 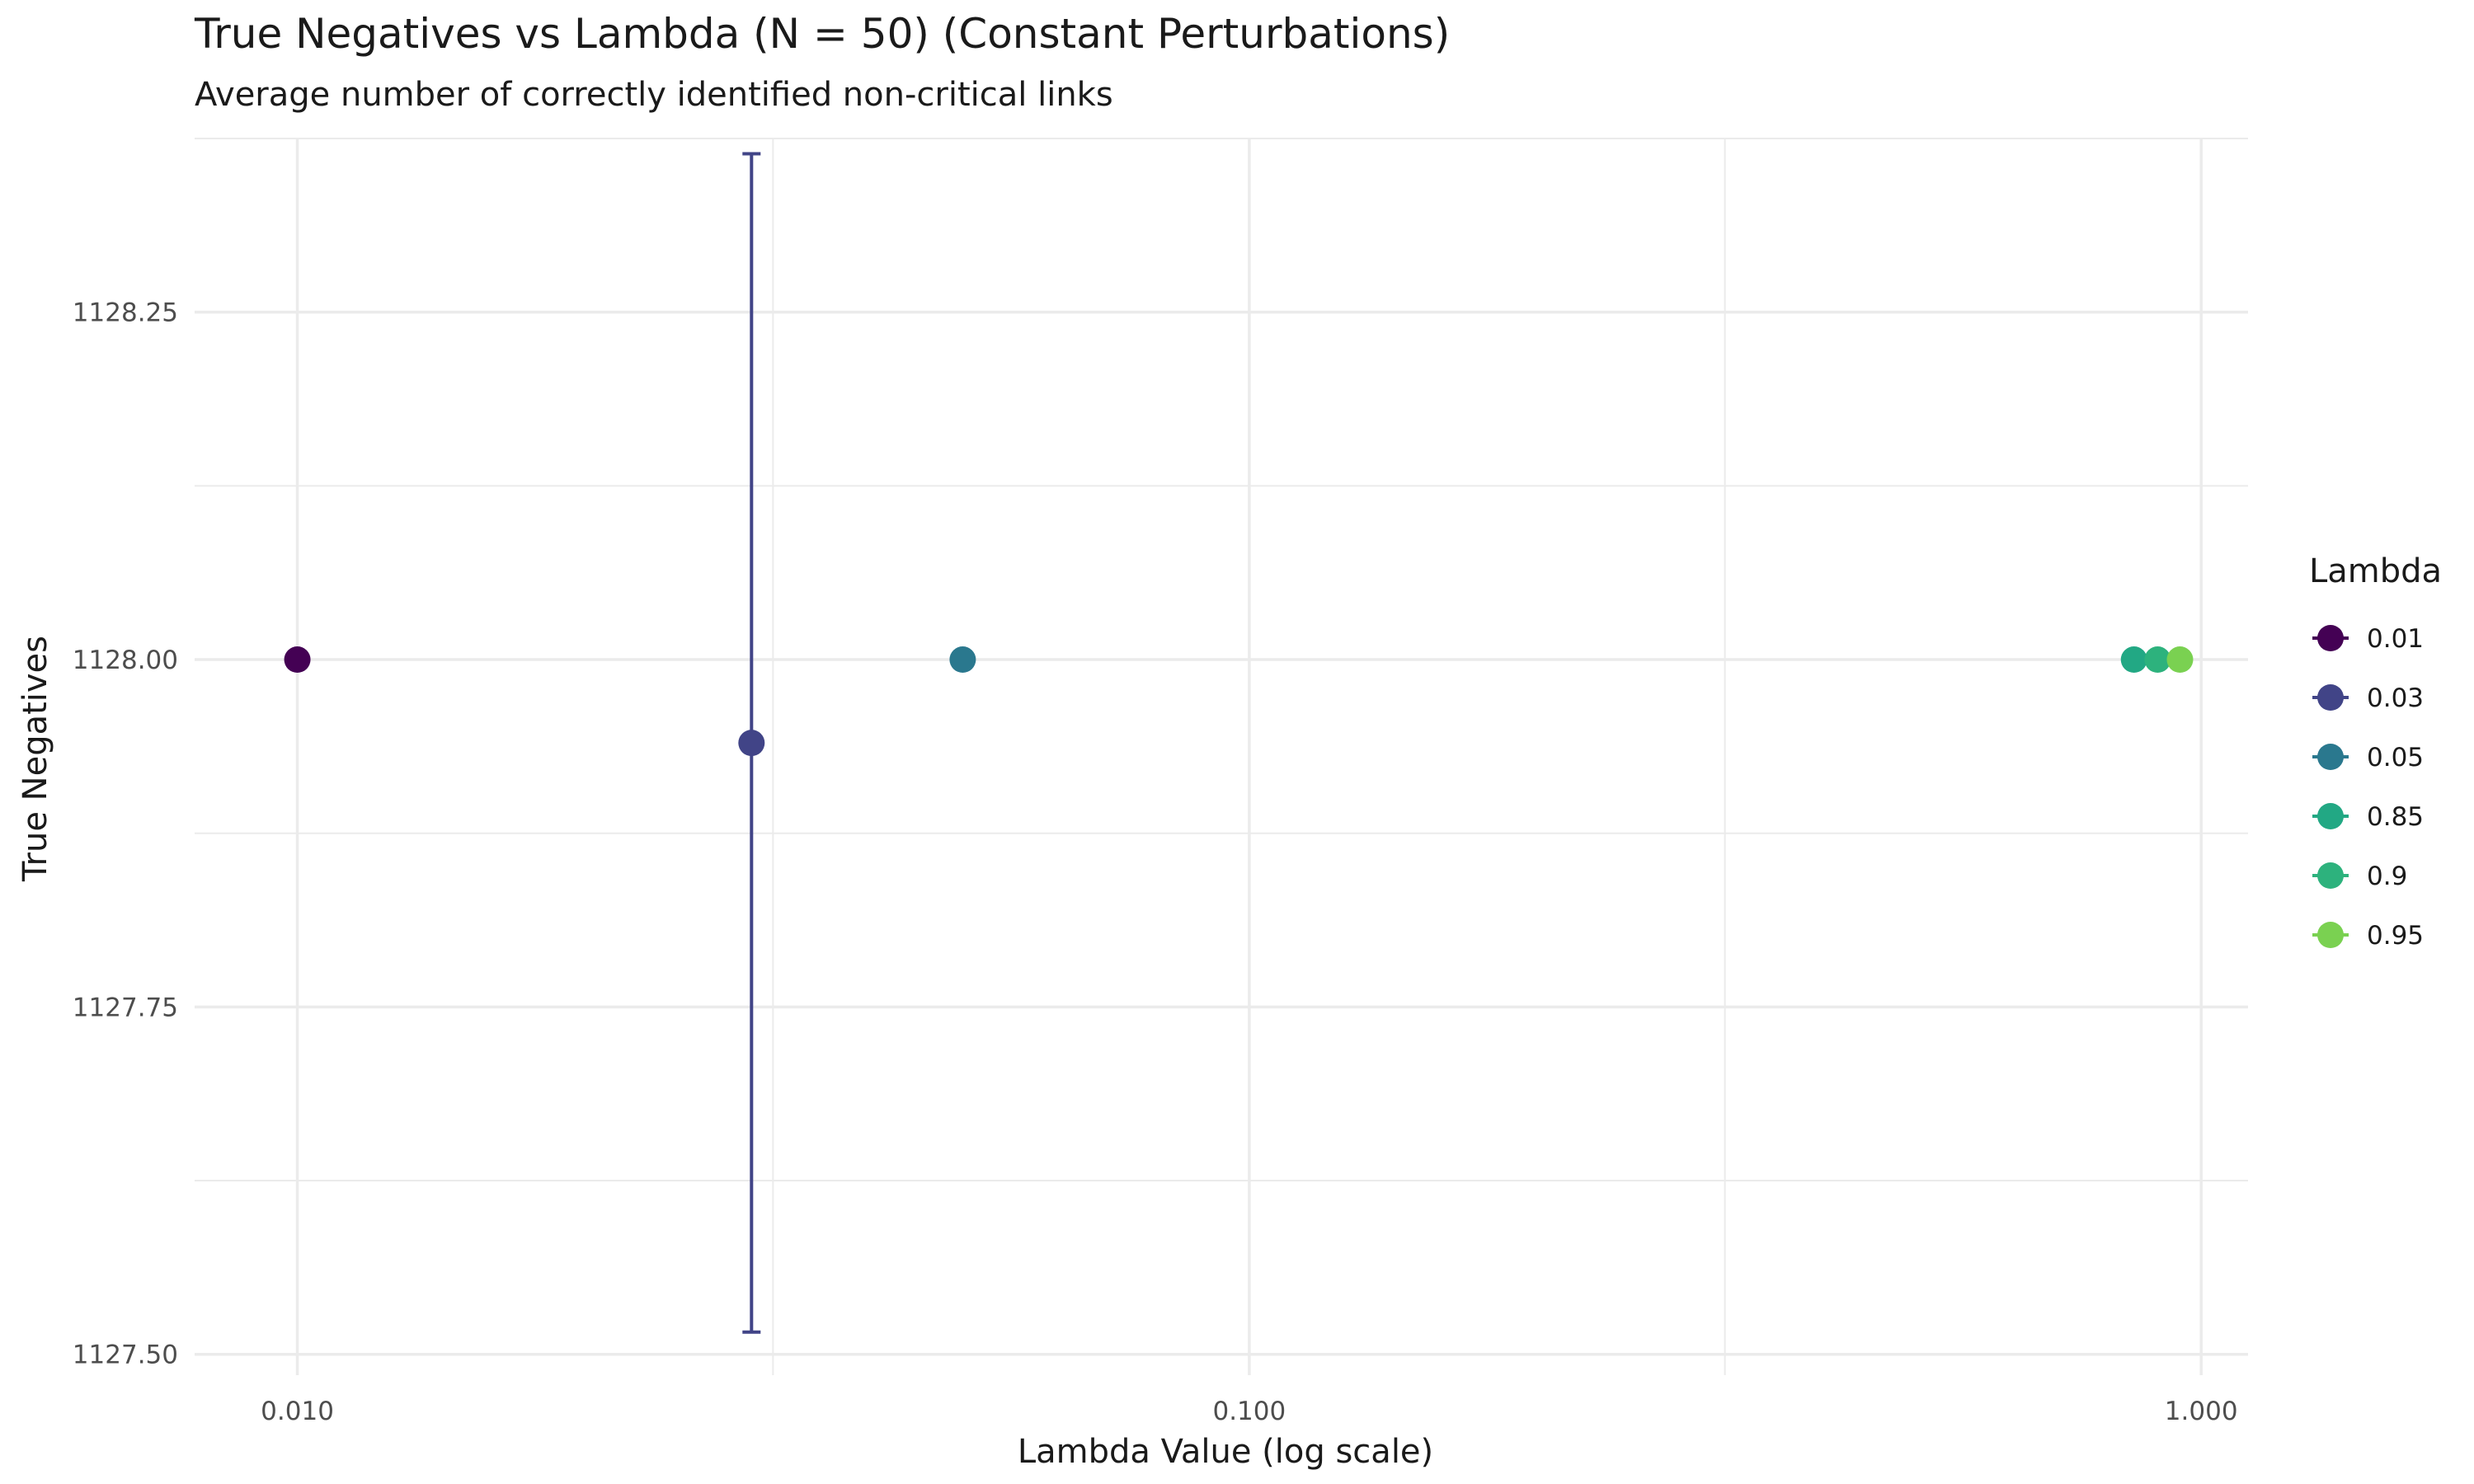 What do you see at coordinates (2375, 571) in the screenshot?
I see `legend-title: Lambda` at bounding box center [2375, 571].